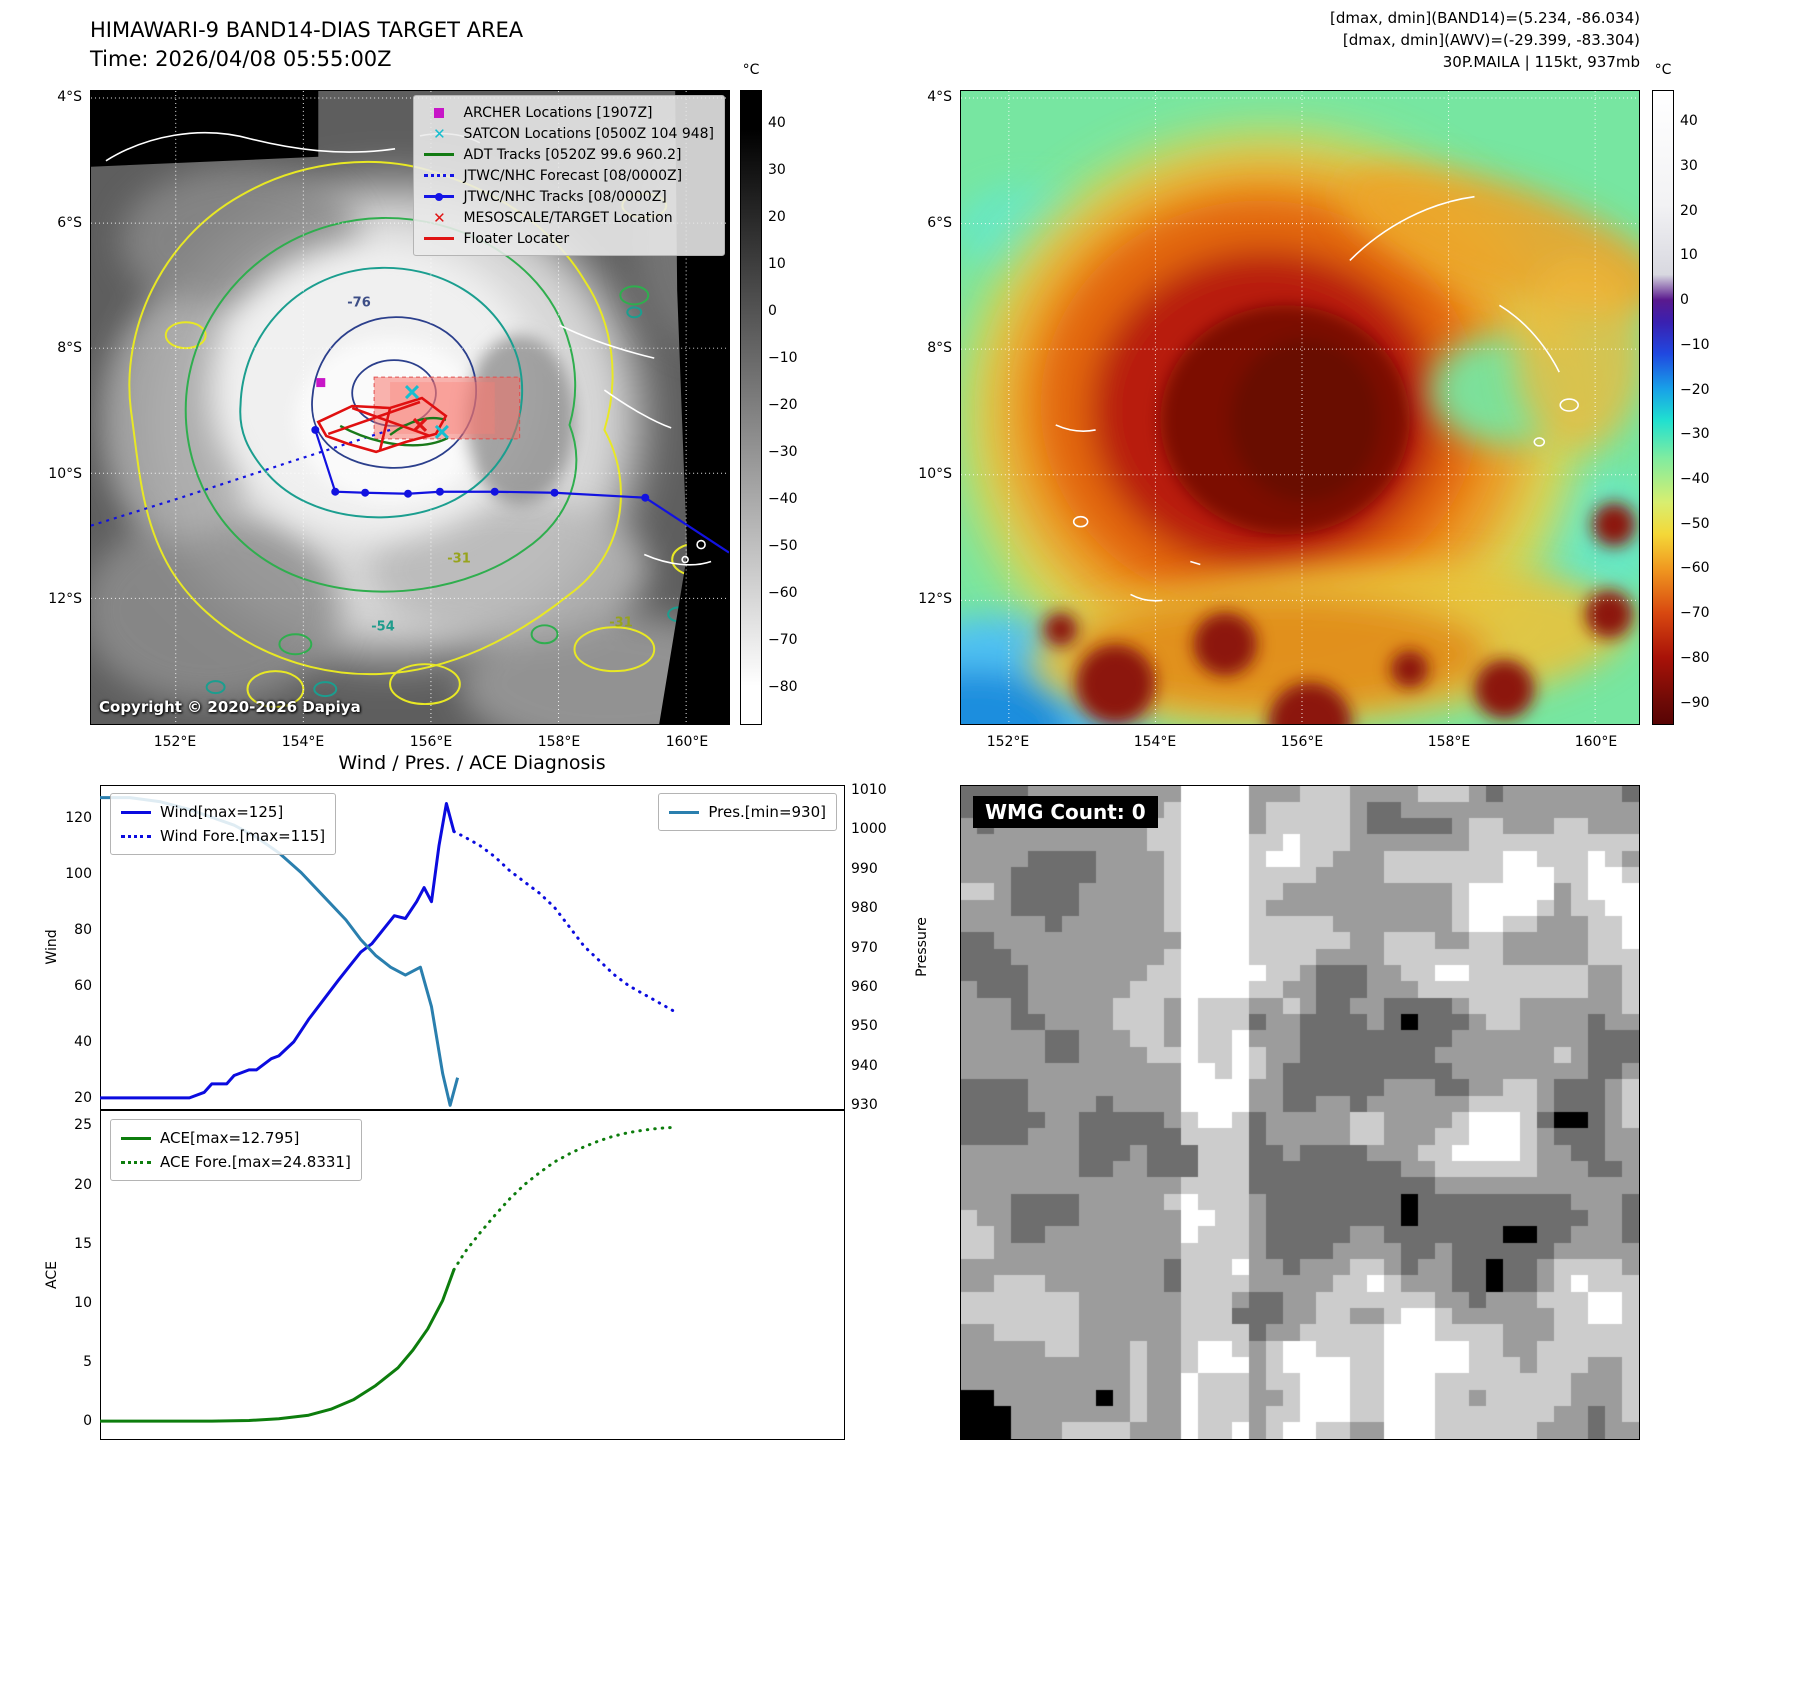 Image resolution: width=1797 pixels, height=1690 pixels. What do you see at coordinates (420, 425) in the screenshot?
I see `mesoscale-target-marker` at bounding box center [420, 425].